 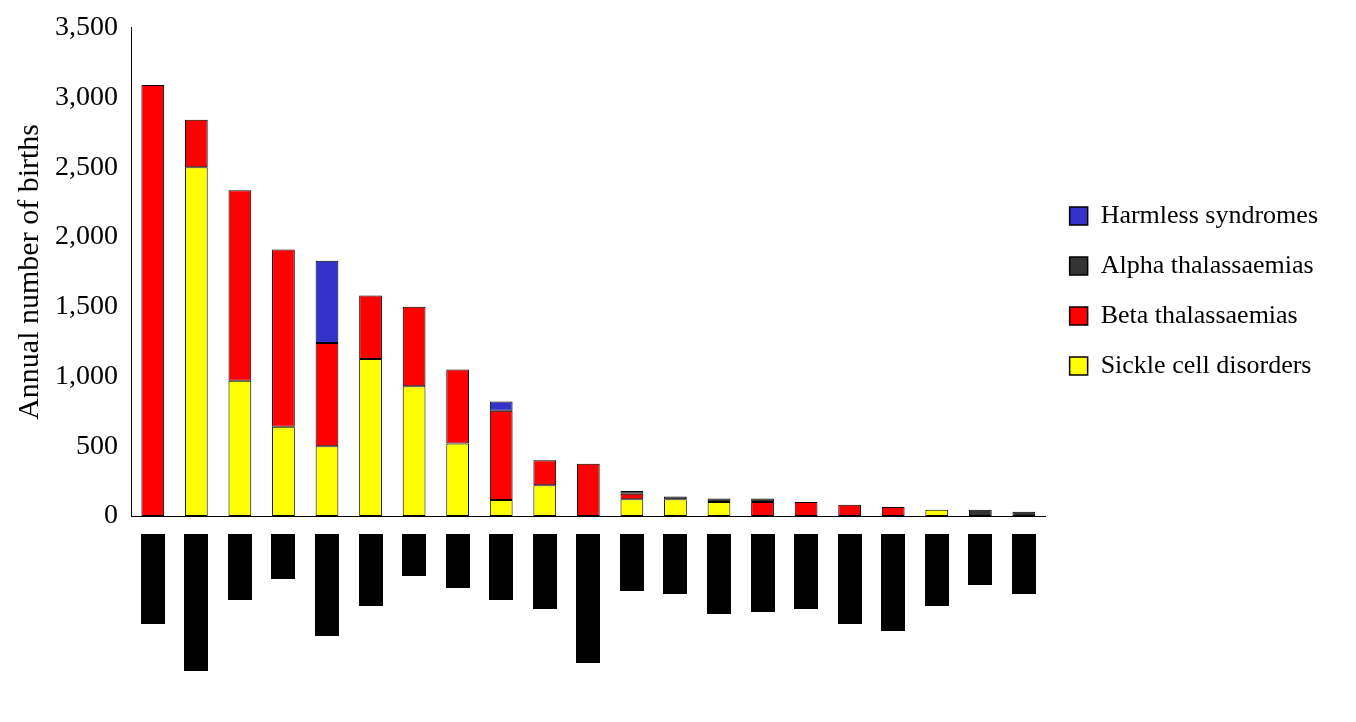 I want to click on y-tick-label: 1,500, so click(x=86, y=305).